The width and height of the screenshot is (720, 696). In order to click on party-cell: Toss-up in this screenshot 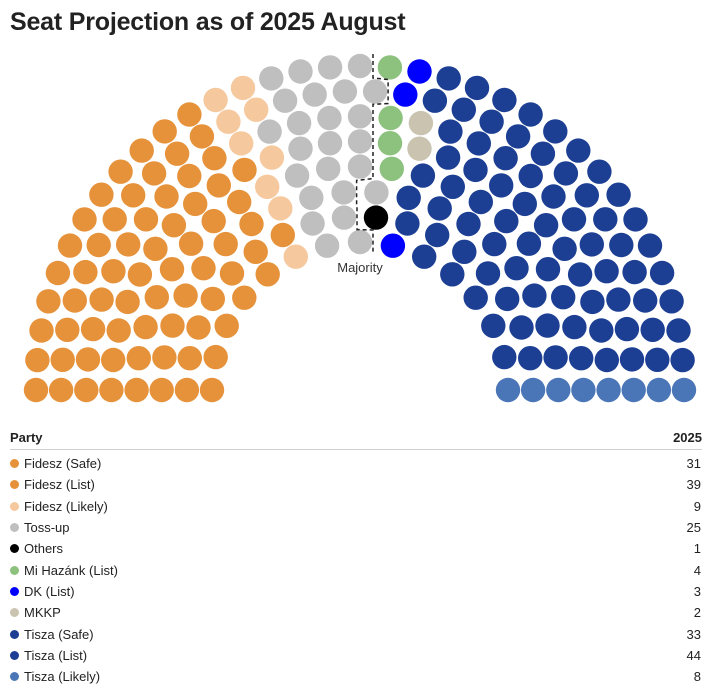, I will do `click(40, 527)`.